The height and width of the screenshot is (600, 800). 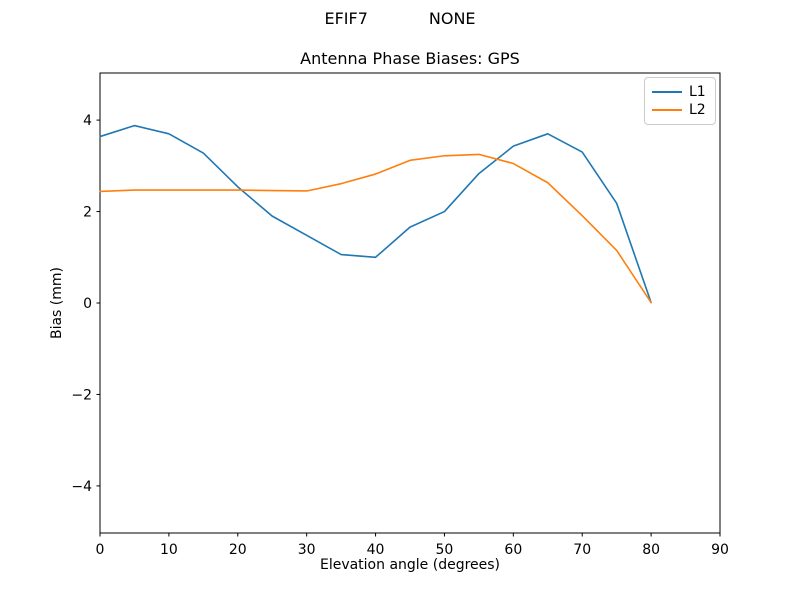 What do you see at coordinates (410, 565) in the screenshot?
I see `x-axis-label: Elevation angle (degrees)` at bounding box center [410, 565].